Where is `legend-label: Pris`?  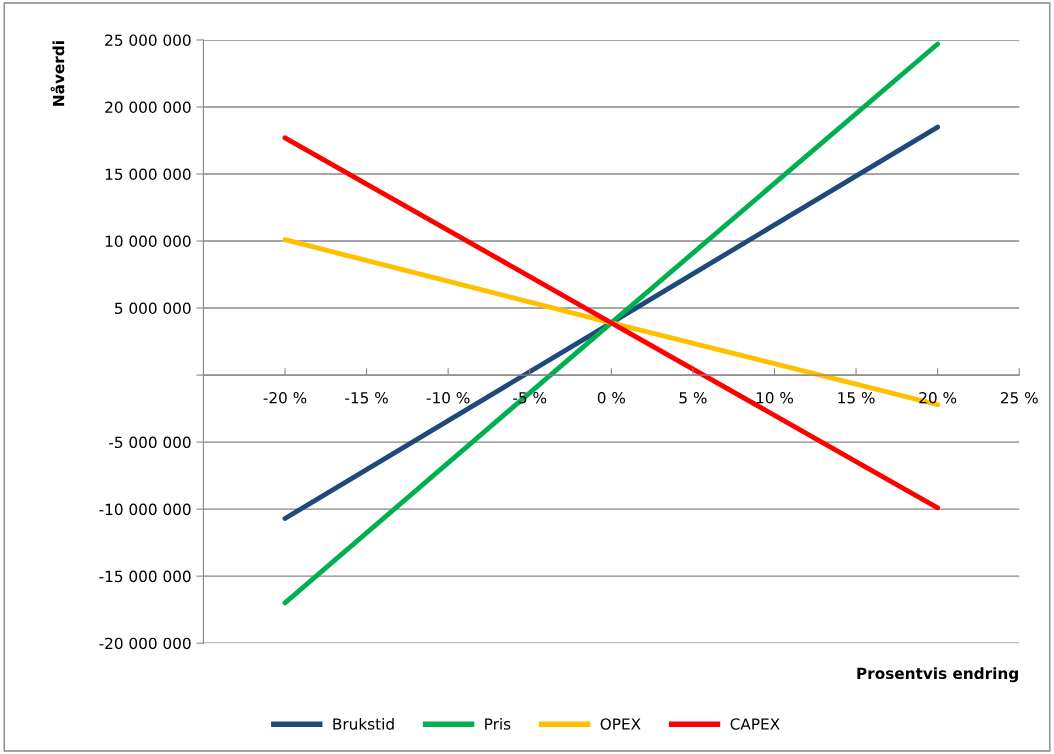
legend-label: Pris is located at coordinates (498, 723).